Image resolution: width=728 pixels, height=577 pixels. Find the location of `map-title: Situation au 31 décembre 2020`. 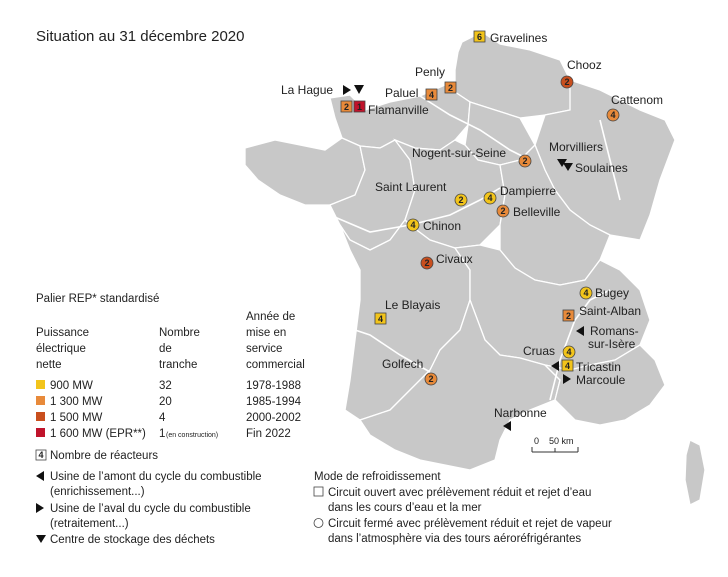

map-title: Situation au 31 décembre 2020 is located at coordinates (140, 36).